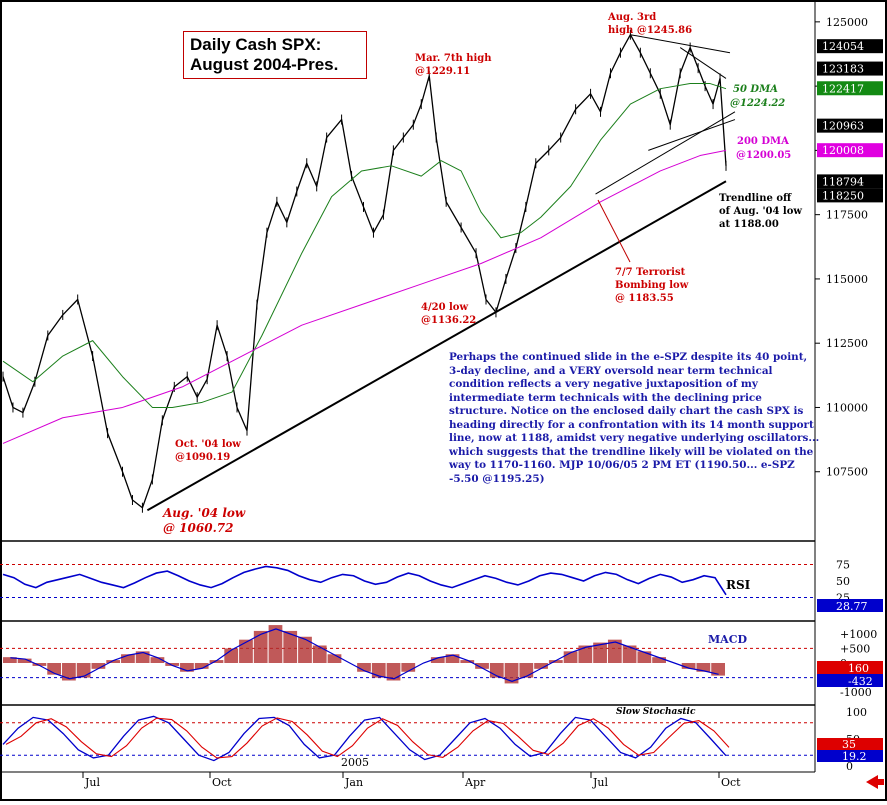 The image size is (887, 805). I want to click on chart-title-line2: August 2004-Pres., so click(264, 64).